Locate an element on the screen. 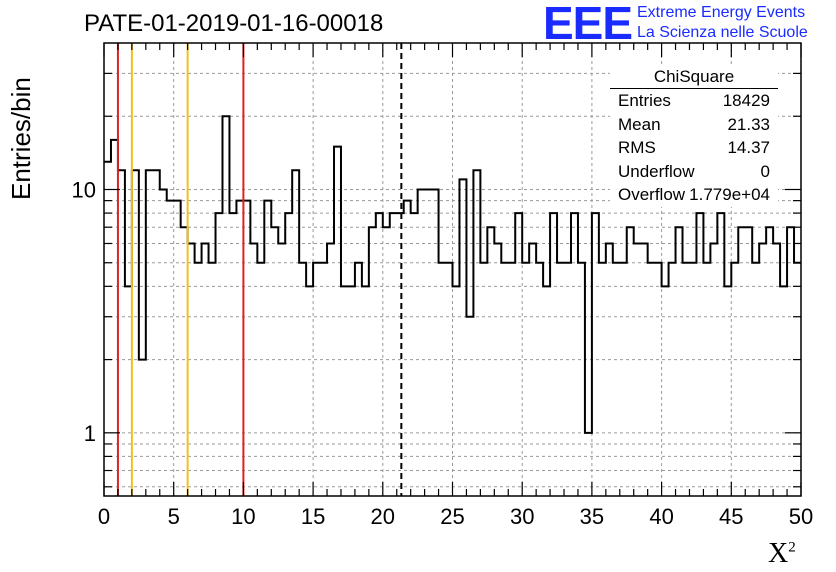 The height and width of the screenshot is (572, 836). x-axis-label-superscript: 2 is located at coordinates (792, 547).